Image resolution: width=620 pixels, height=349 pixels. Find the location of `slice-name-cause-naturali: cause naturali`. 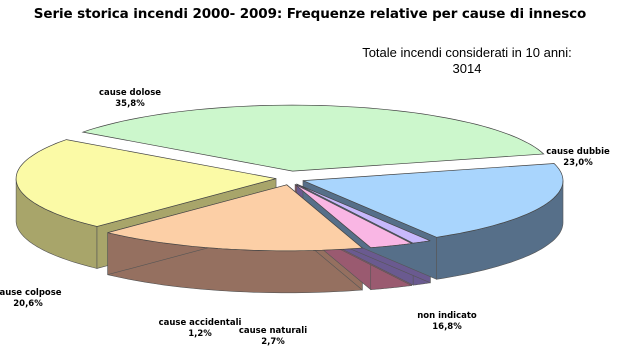

slice-name-cause-naturali: cause naturali is located at coordinates (273, 331).